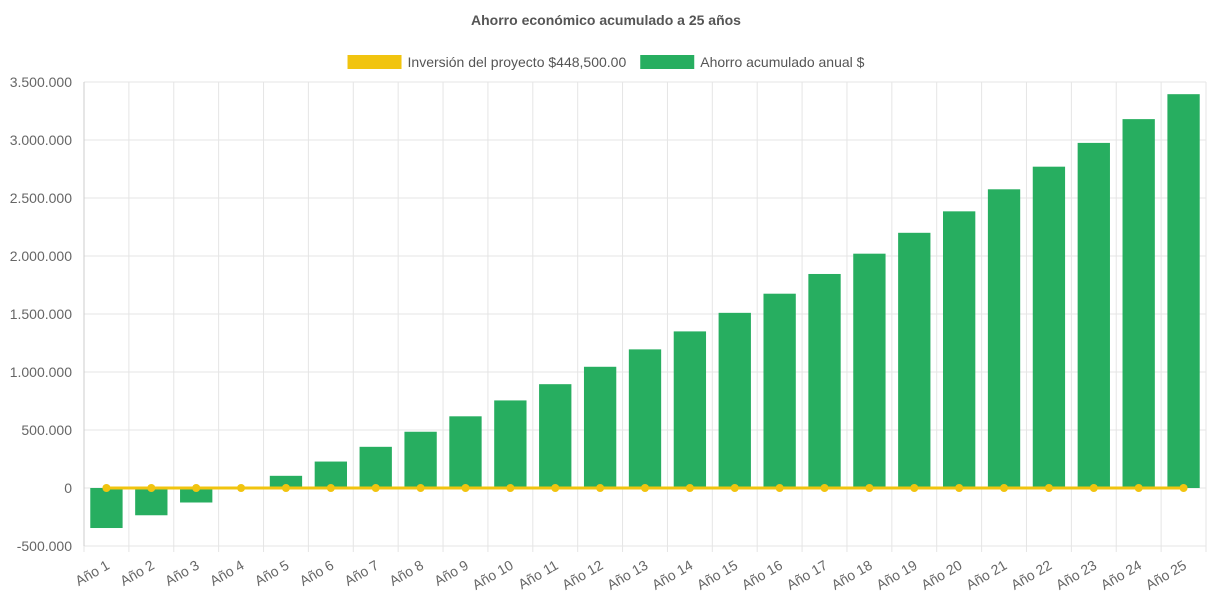  Describe the element at coordinates (782, 62) in the screenshot. I see `legend-label: Ahorro acumulado anual $` at that location.